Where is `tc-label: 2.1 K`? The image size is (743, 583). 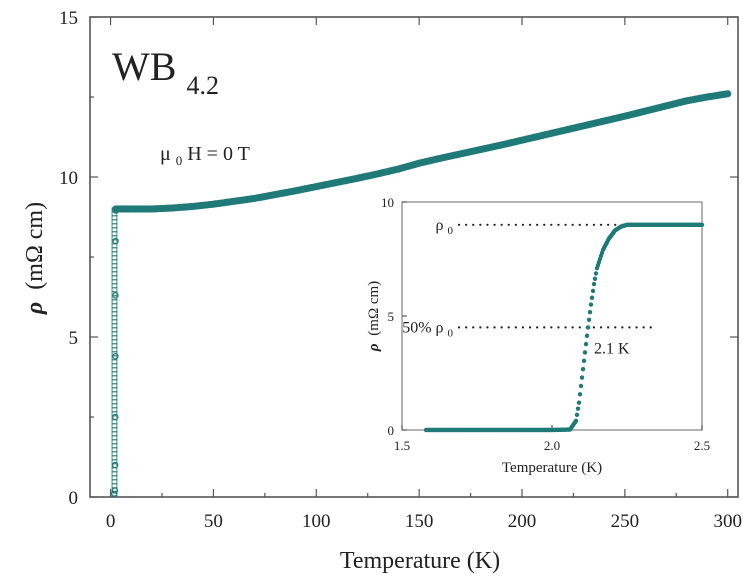 tc-label: 2.1 K is located at coordinates (612, 348).